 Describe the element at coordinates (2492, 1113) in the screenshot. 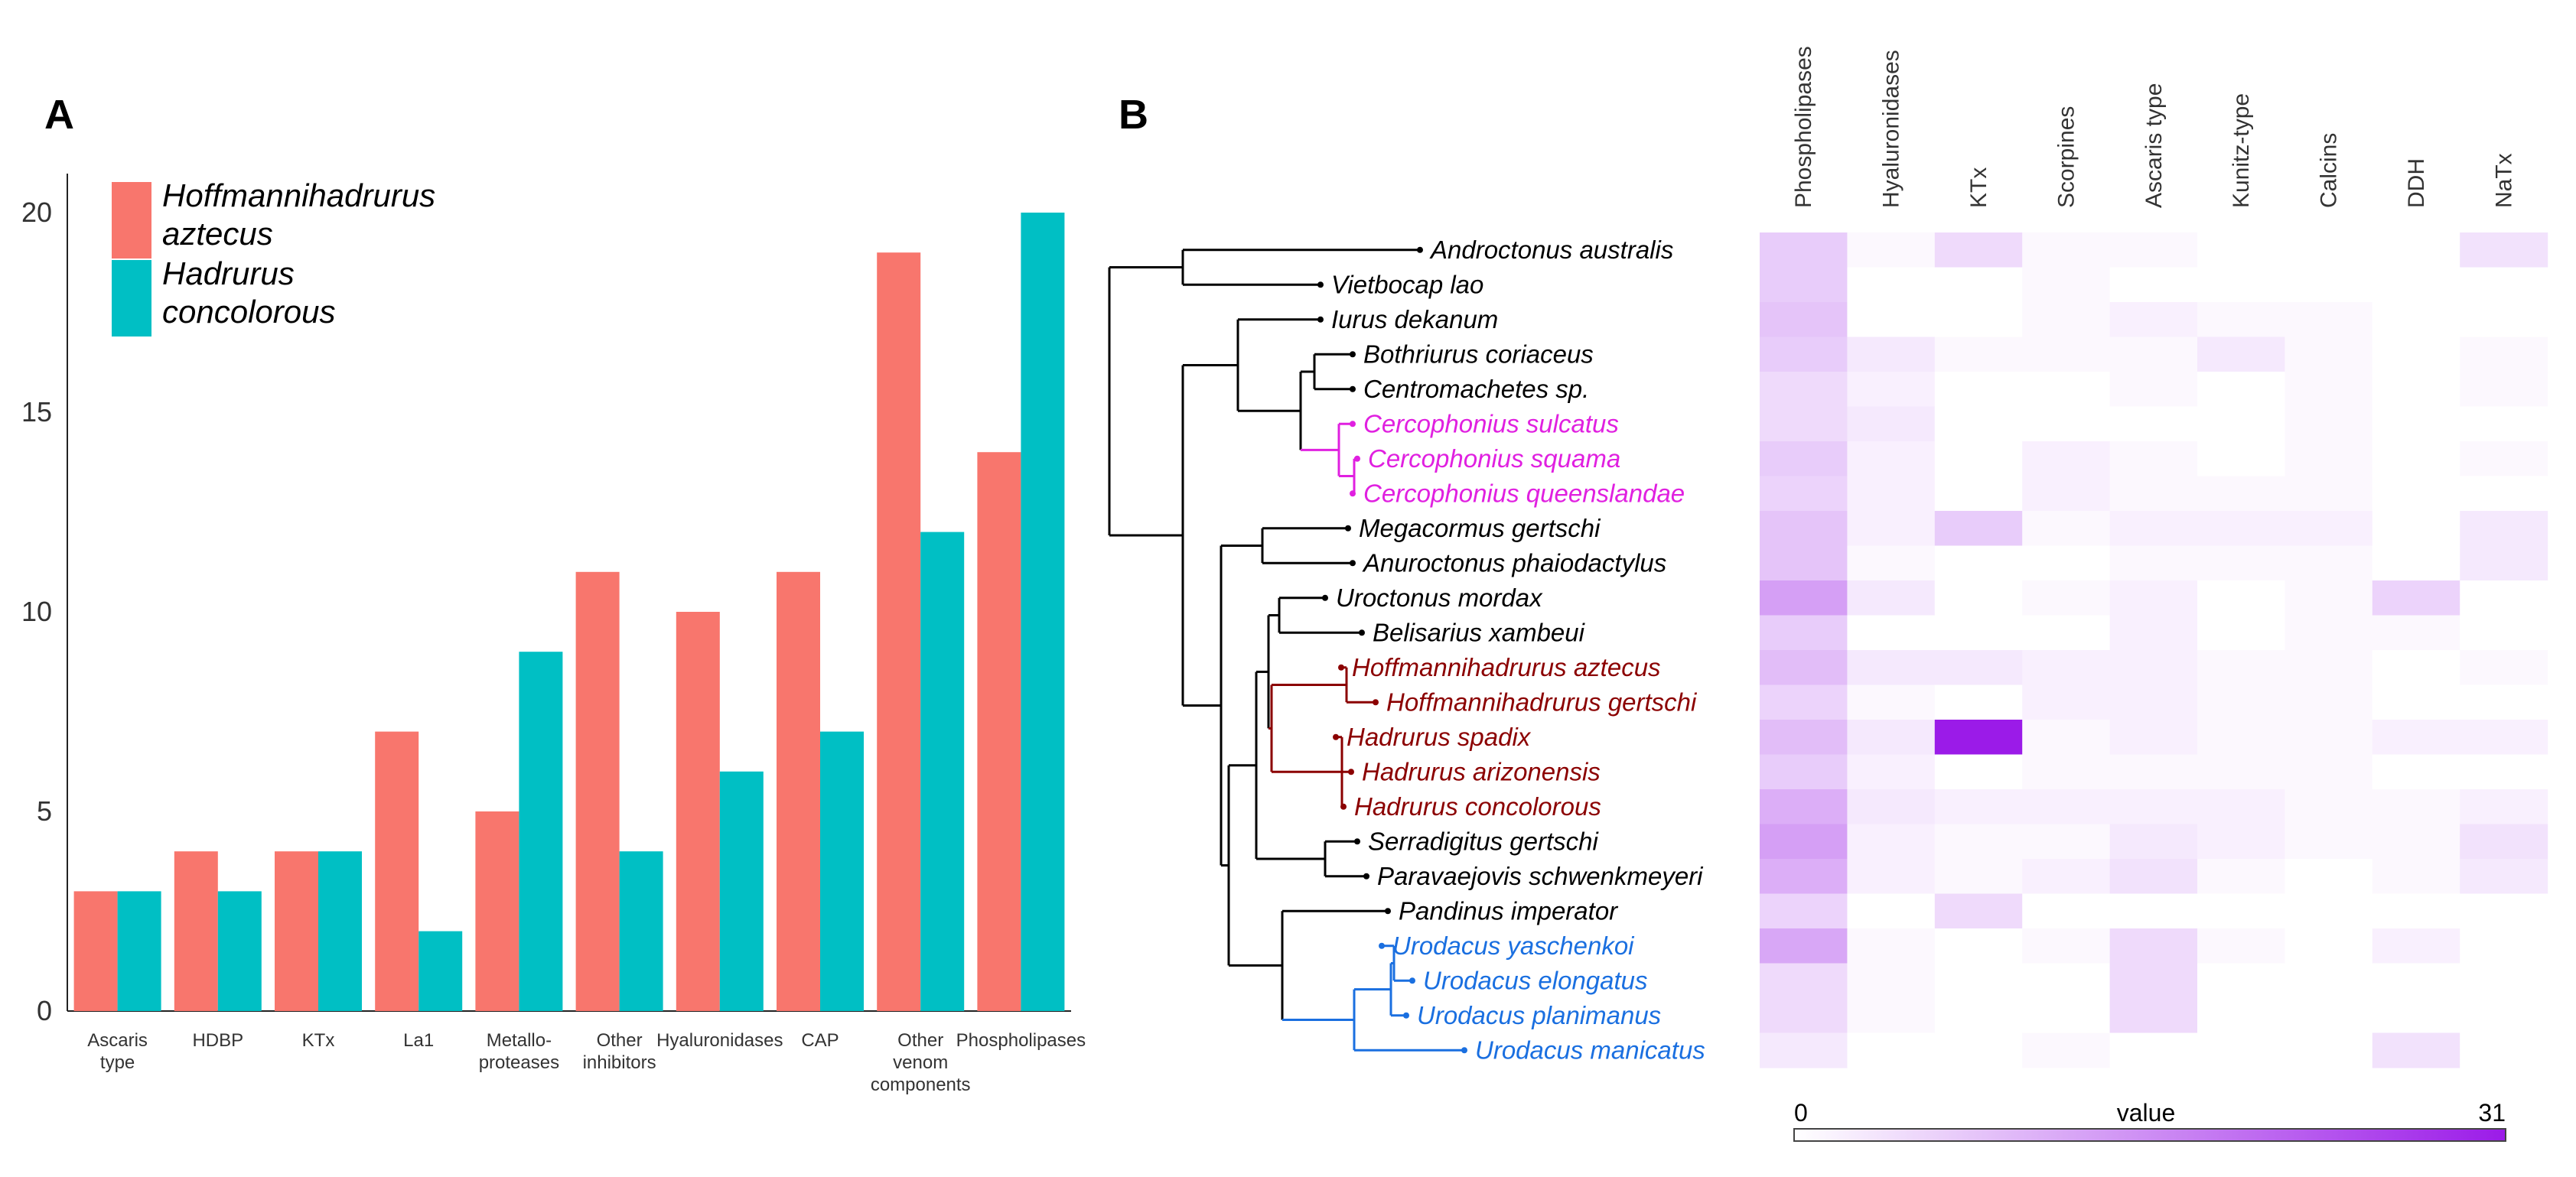

I see `colorbar-max-label: 31` at that location.